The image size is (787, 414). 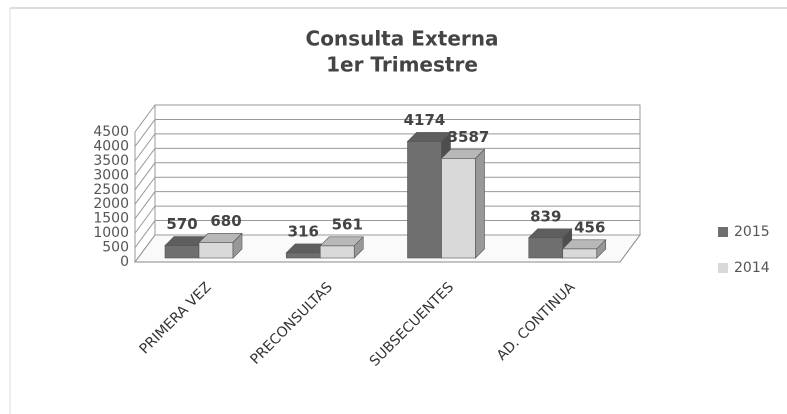 I want to click on y-tick-label: 2000, so click(x=111, y=204).